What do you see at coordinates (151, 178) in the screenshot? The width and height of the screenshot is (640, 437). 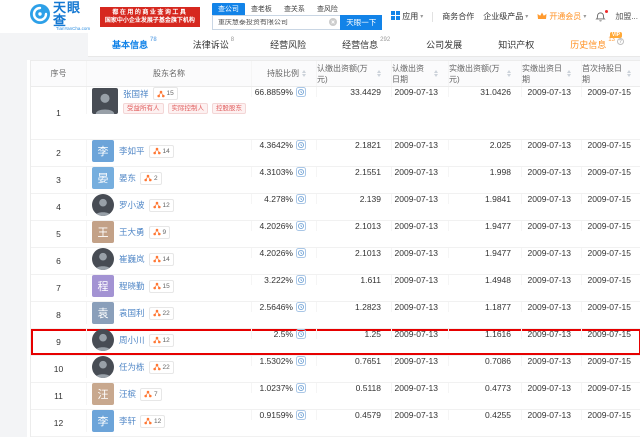 I see `relation-graph-badge: 2` at bounding box center [151, 178].